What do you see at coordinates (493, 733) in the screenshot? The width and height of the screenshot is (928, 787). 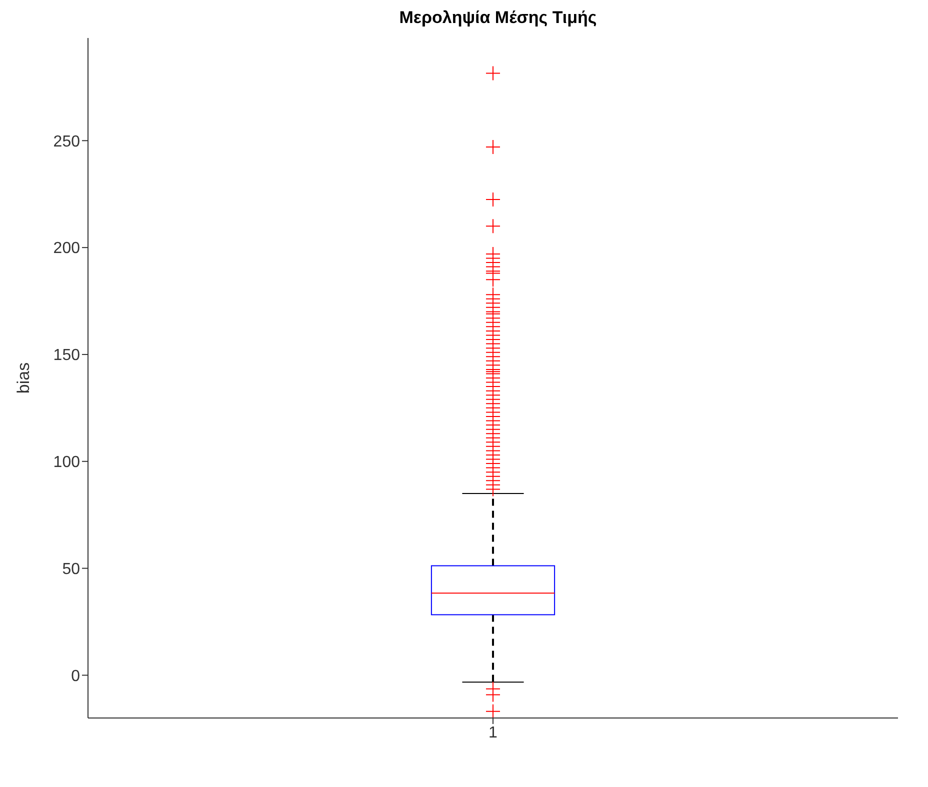 I see `x-tick-label: 1` at bounding box center [493, 733].